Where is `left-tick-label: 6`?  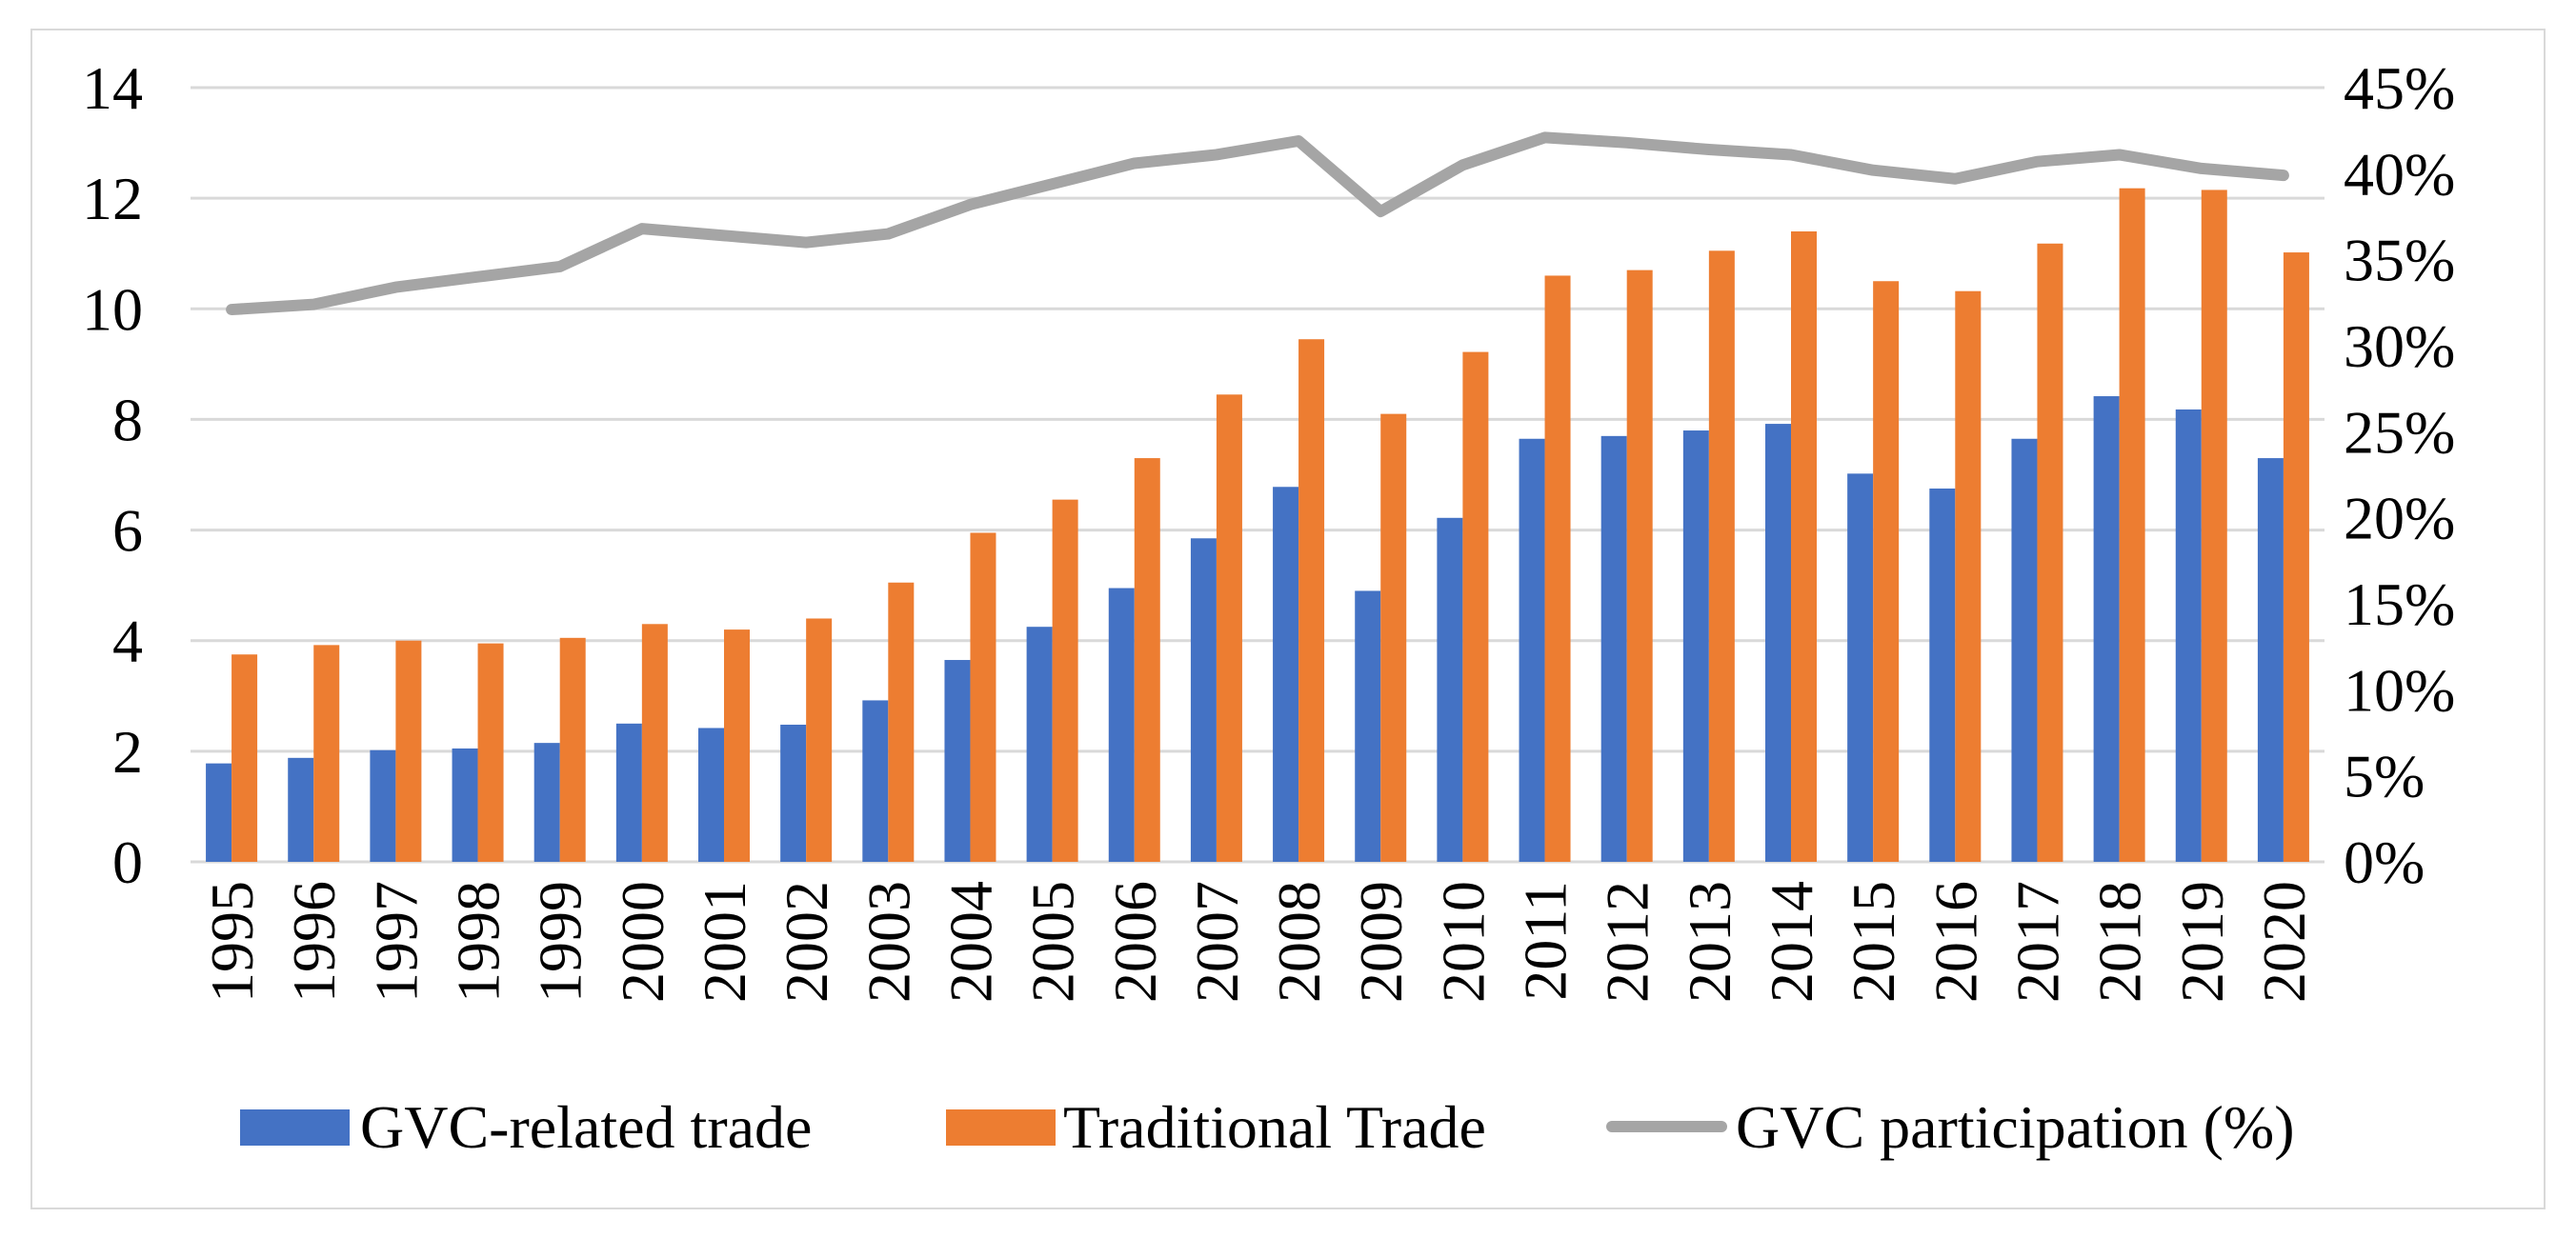
left-tick-label: 6 is located at coordinates (127, 531).